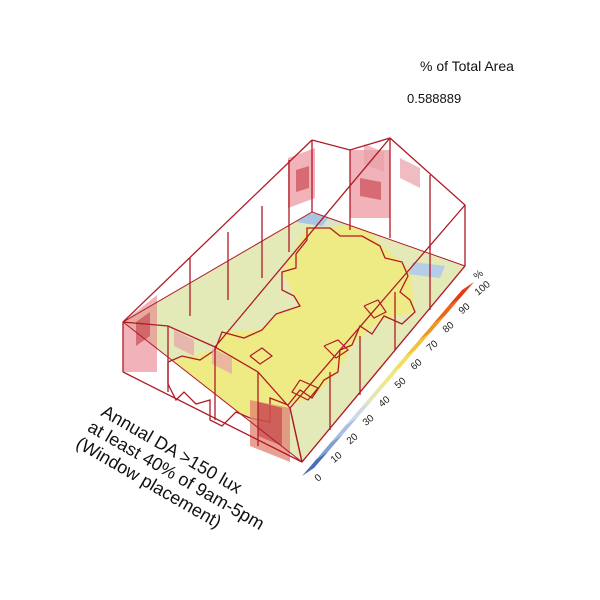 The height and width of the screenshot is (600, 600). I want to click on legend-tick-label: 50, so click(401, 383).